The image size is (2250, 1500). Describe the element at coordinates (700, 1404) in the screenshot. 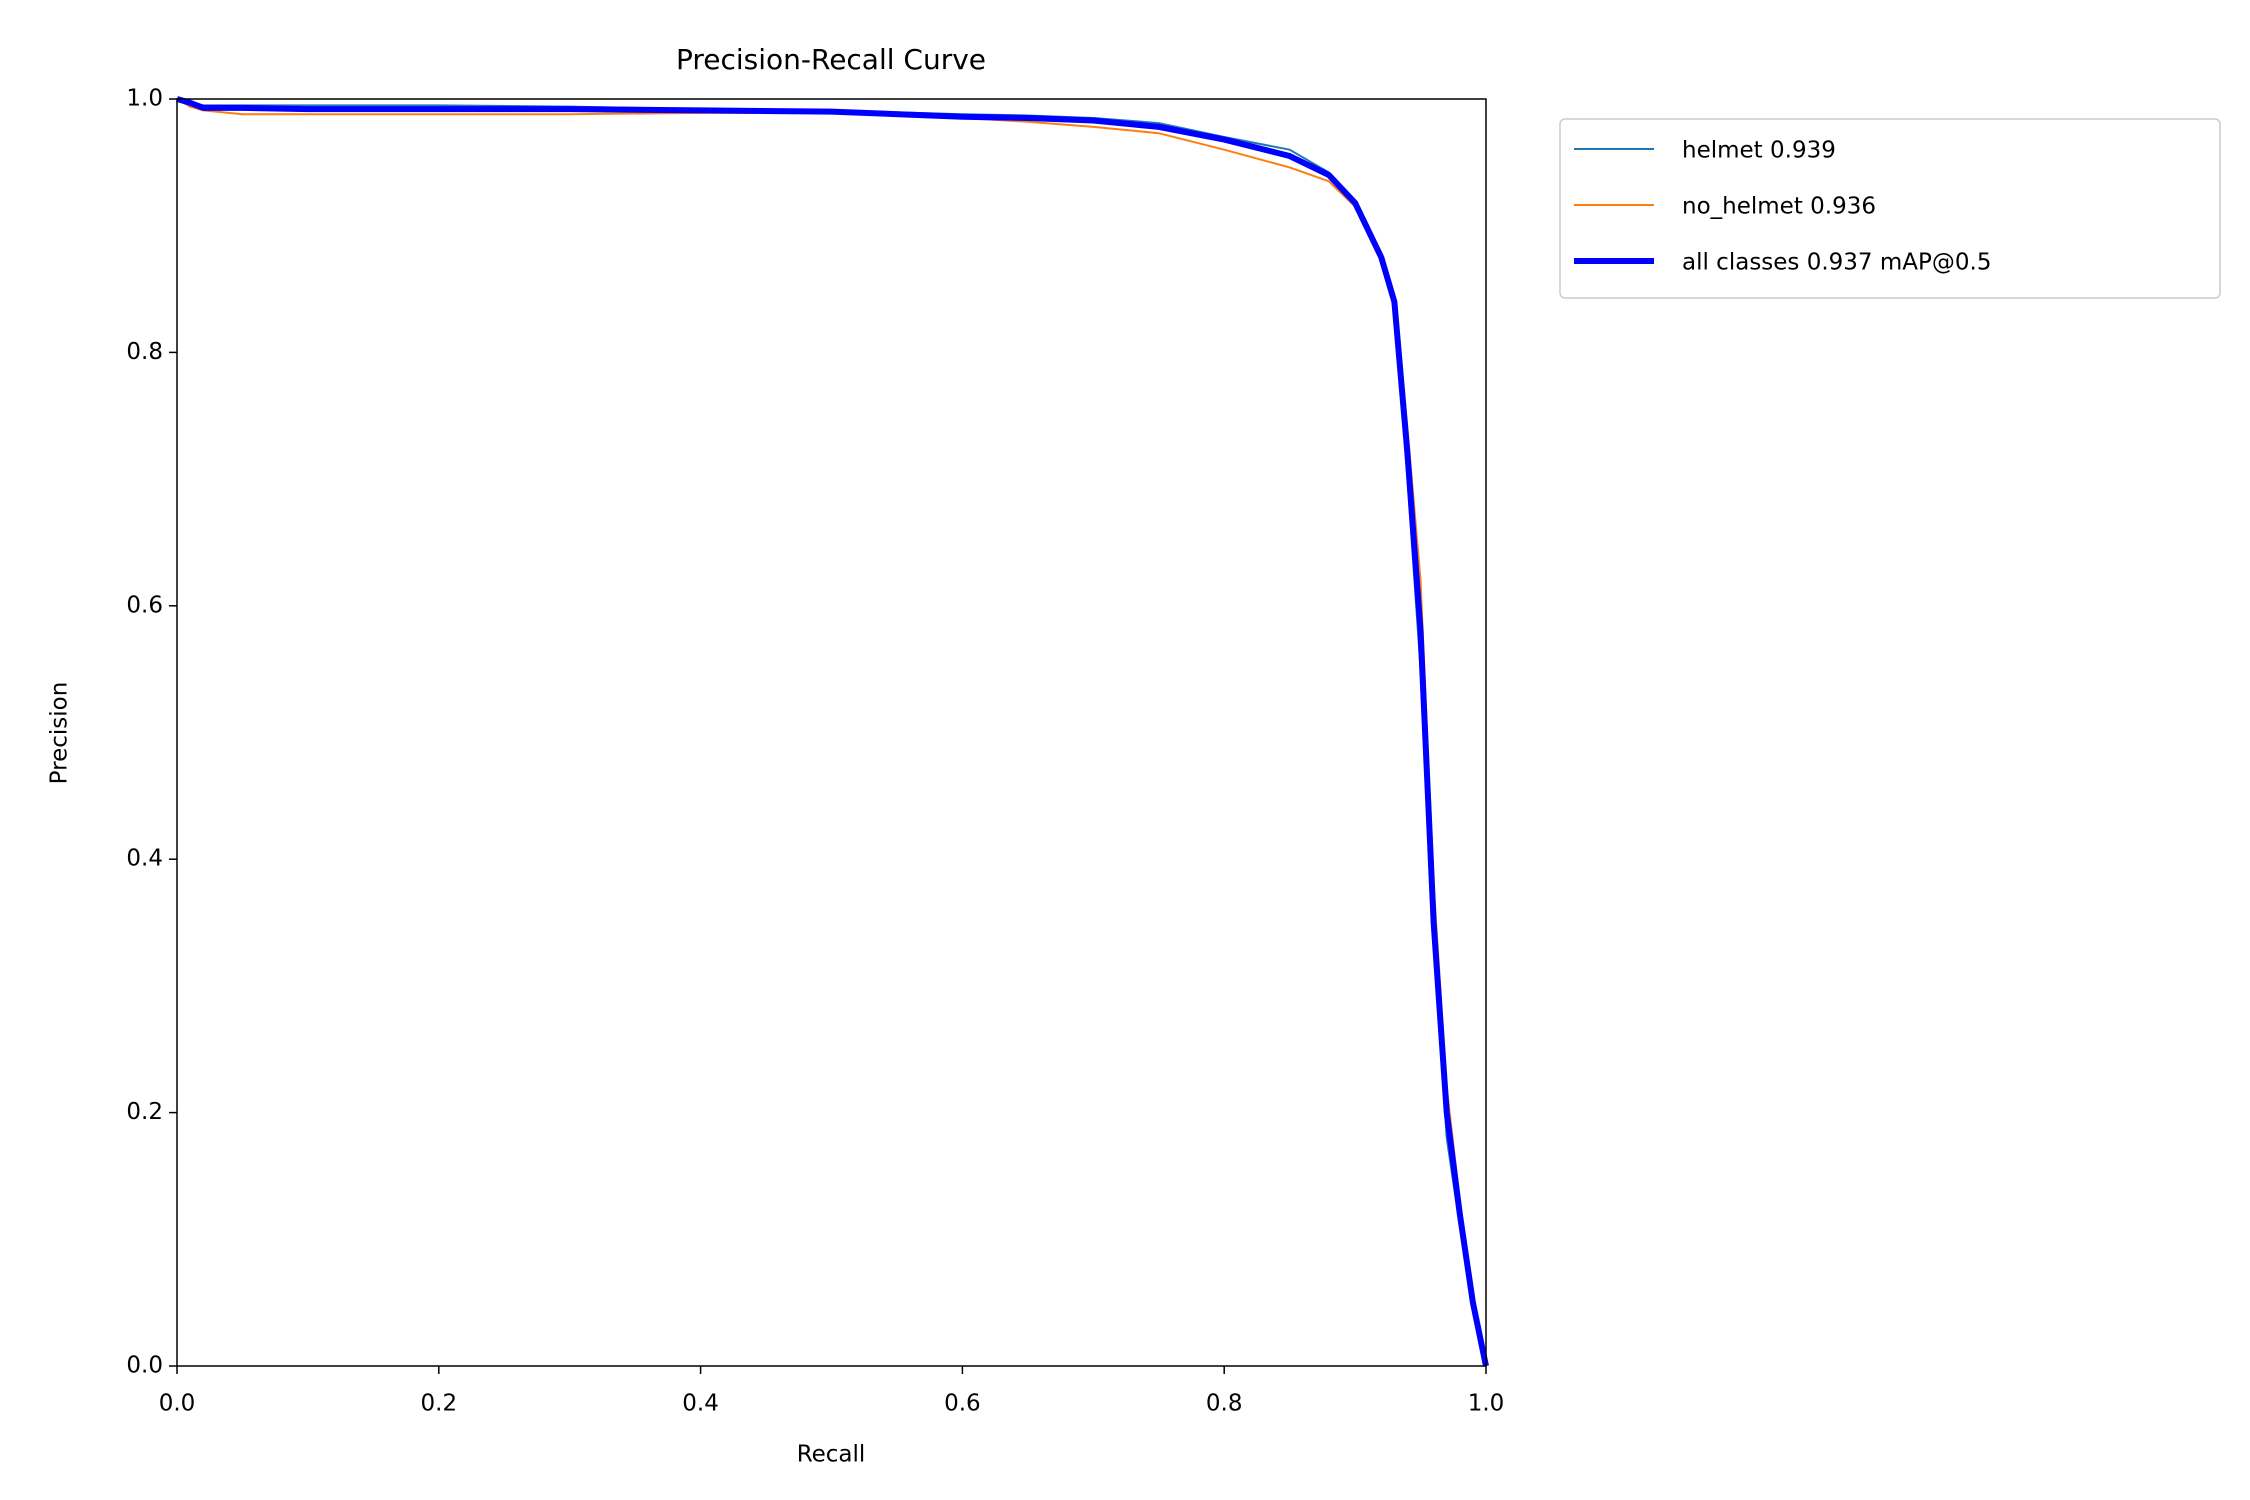

I see `x-tick-label: 0.4` at that location.